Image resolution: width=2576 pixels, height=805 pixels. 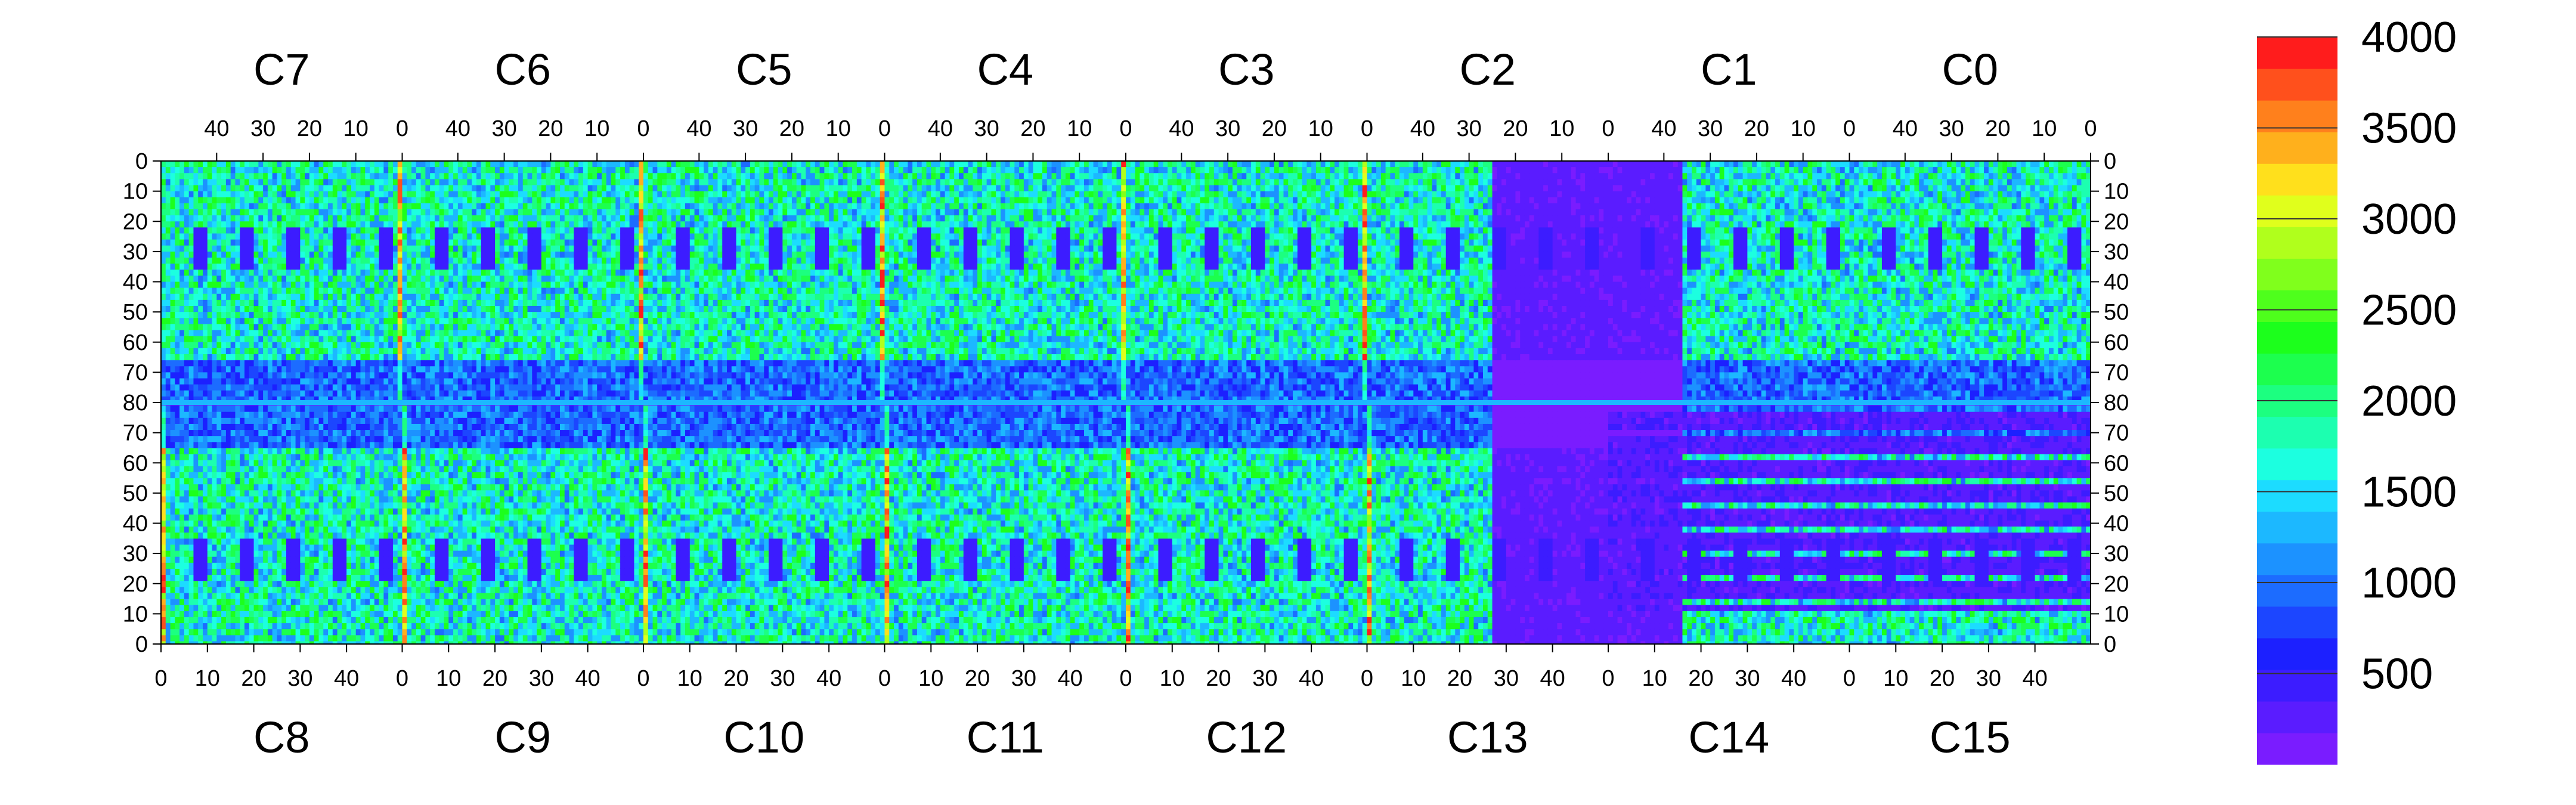 What do you see at coordinates (2116, 282) in the screenshot?
I see `right-axis-tick-label: 40` at bounding box center [2116, 282].